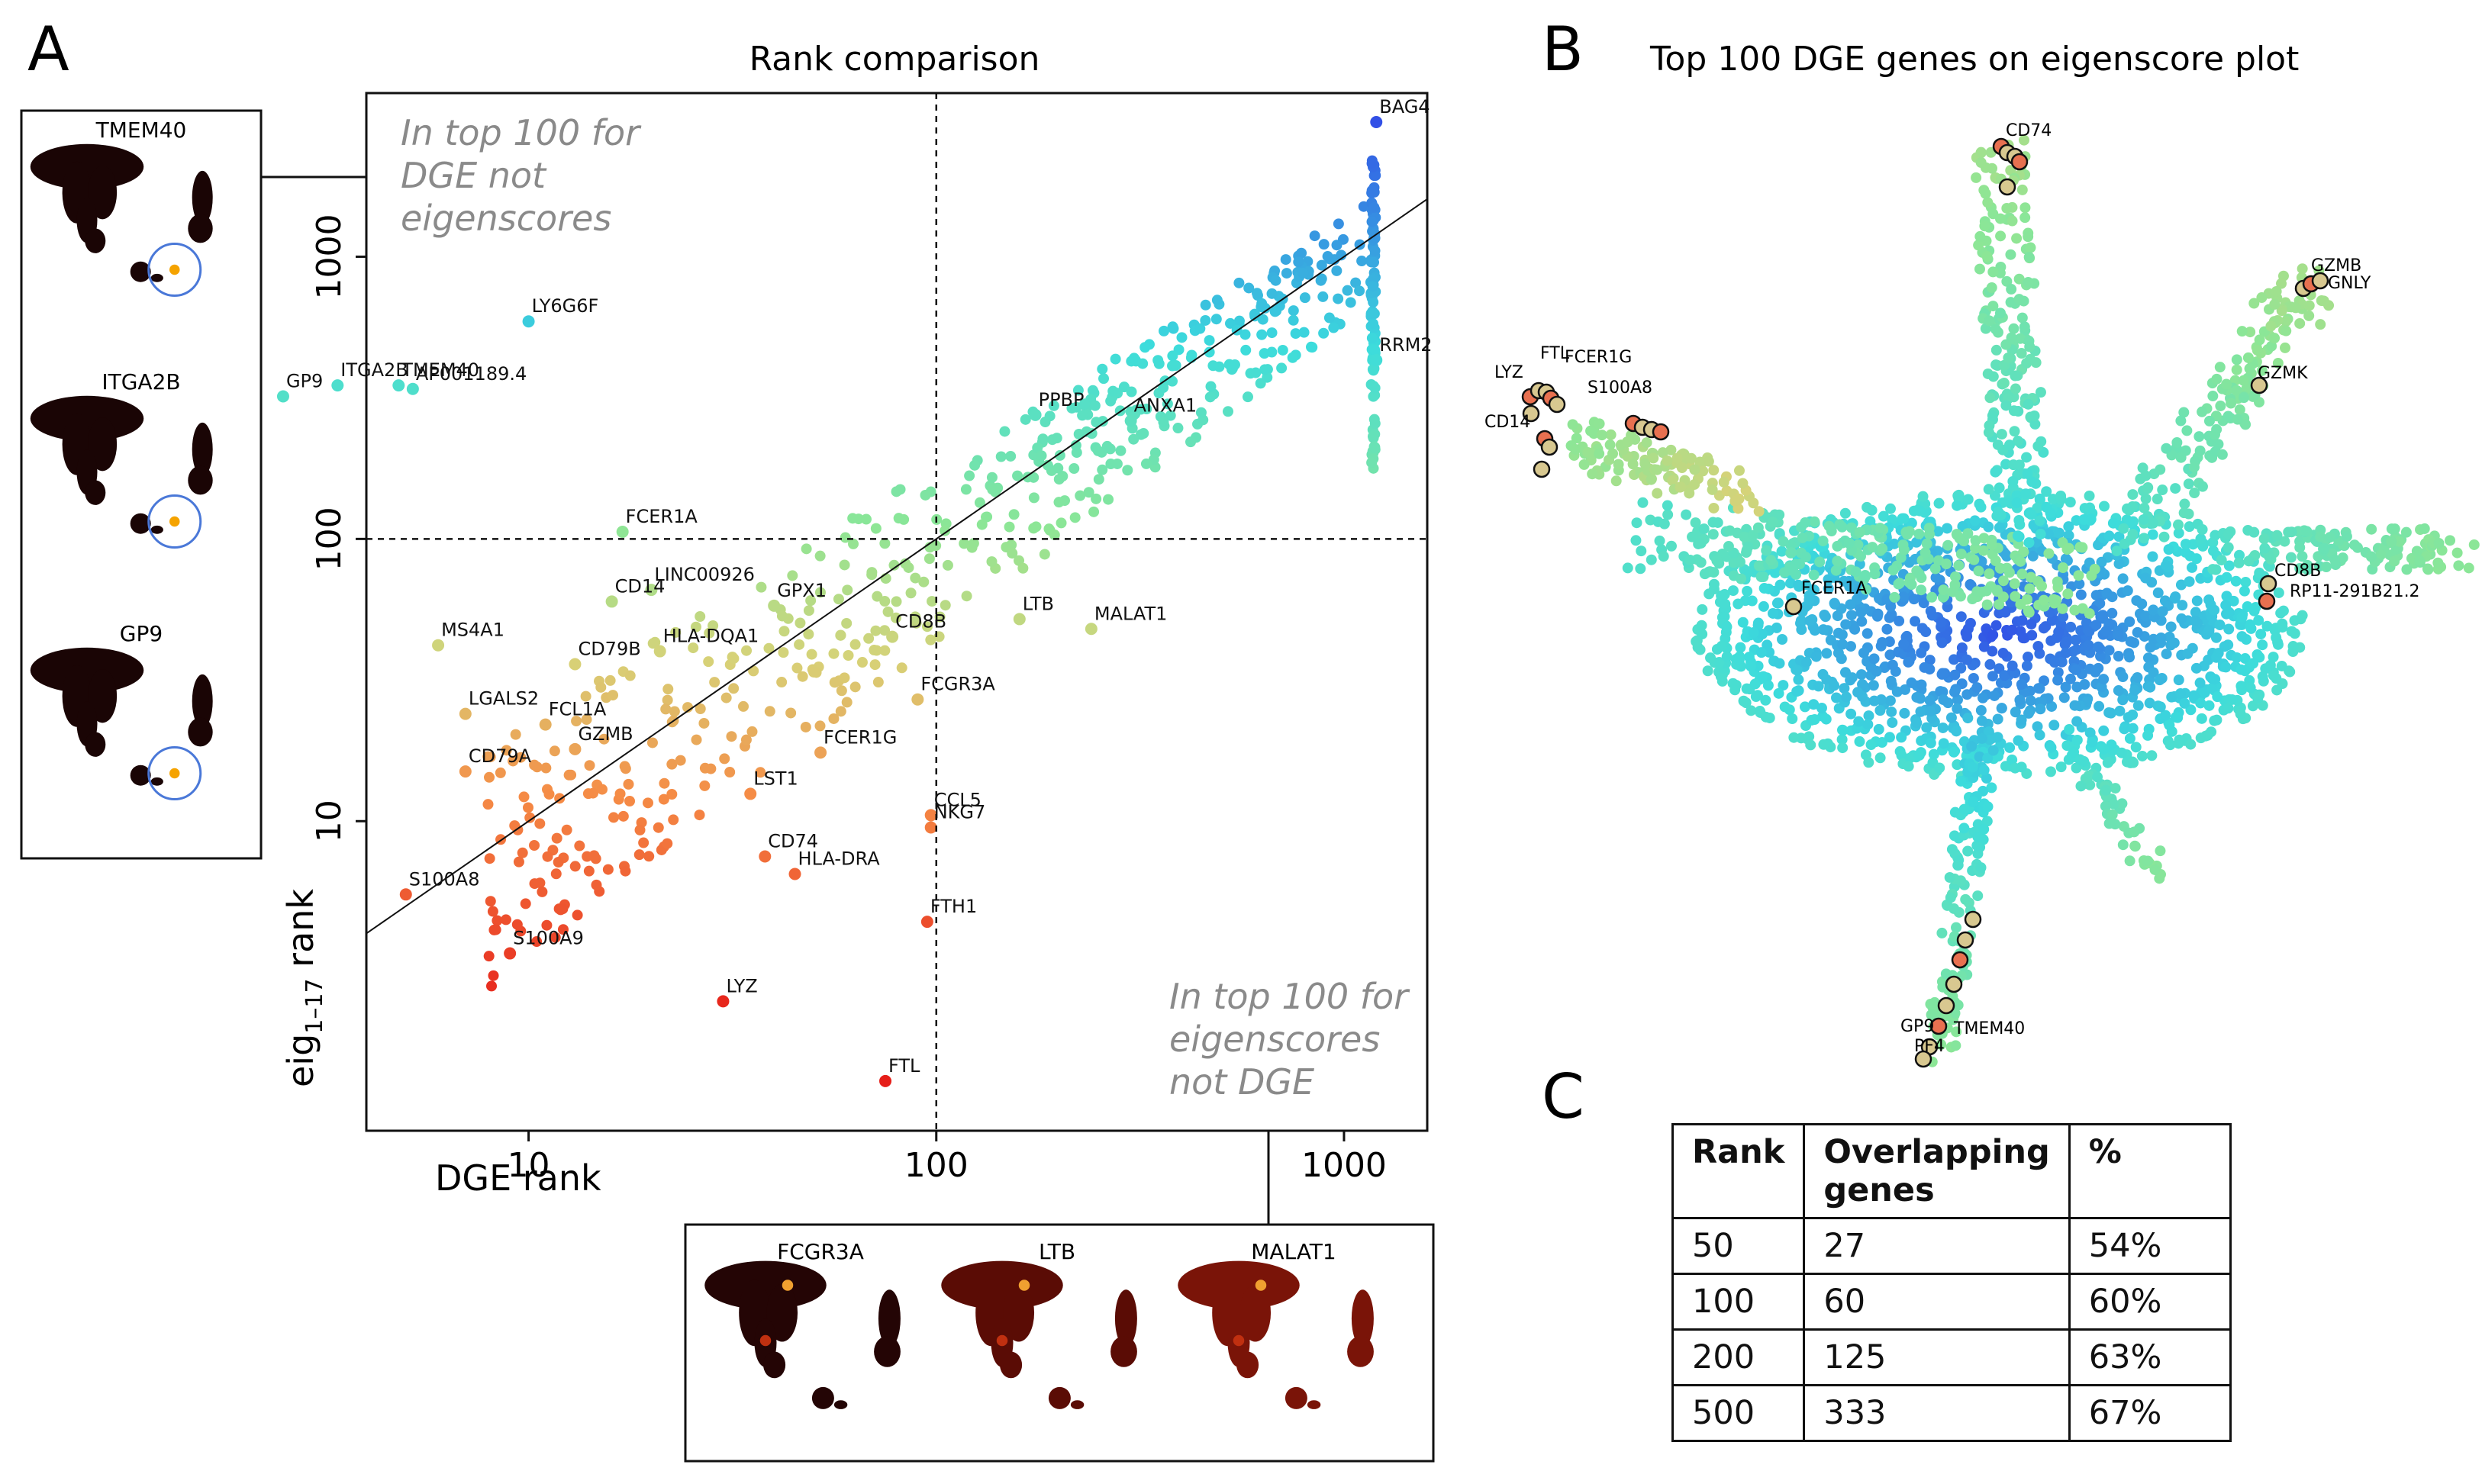 This screenshot has height=1484, width=2482. Describe the element at coordinates (141, 381) in the screenshot. I see `inset-left-label: ITGA2B` at that location.